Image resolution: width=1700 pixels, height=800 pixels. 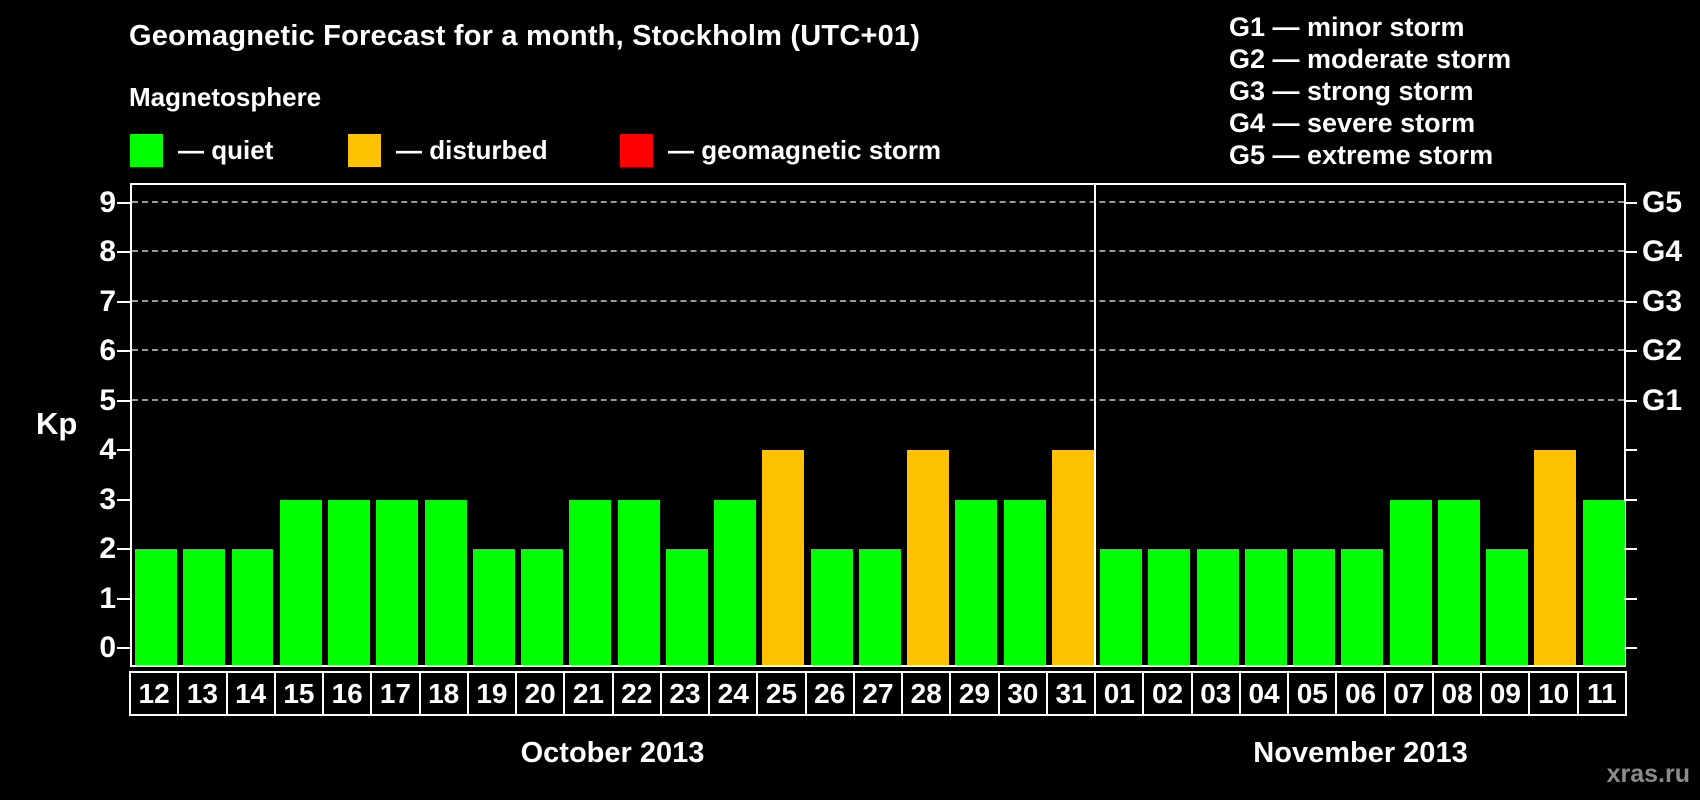 What do you see at coordinates (1119, 693) in the screenshot?
I see `day-label-01: 01` at bounding box center [1119, 693].